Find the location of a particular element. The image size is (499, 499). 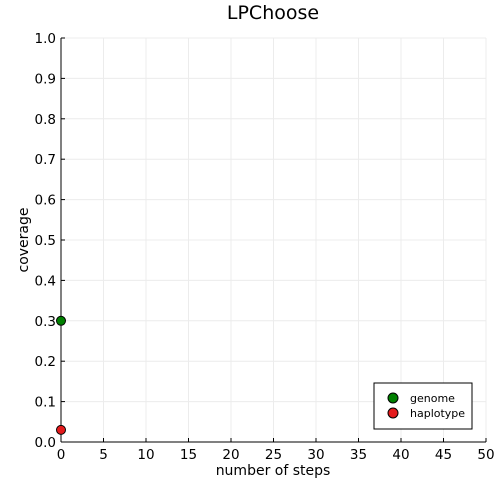

y-tick-label: 0.5 is located at coordinates (45, 241).